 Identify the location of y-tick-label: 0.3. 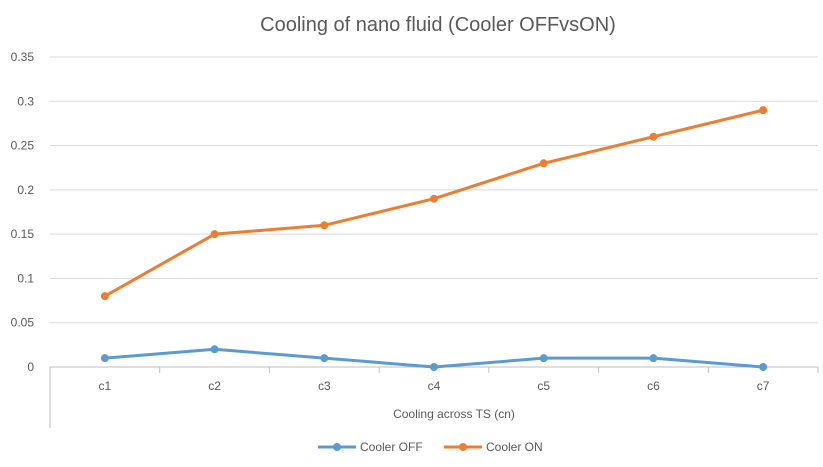
(25, 101).